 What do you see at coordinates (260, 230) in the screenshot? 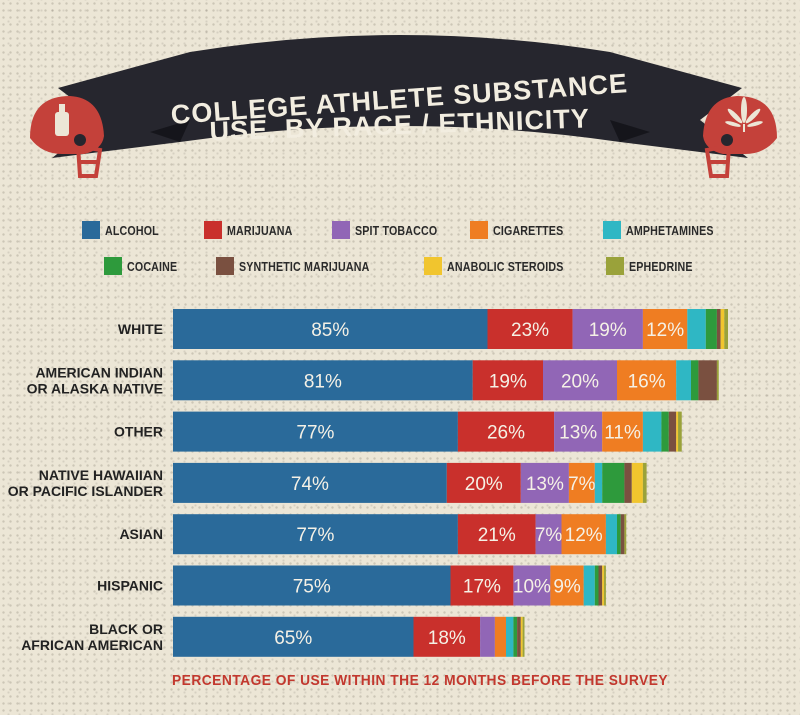
I see `legend-label: MARIJUANA` at bounding box center [260, 230].